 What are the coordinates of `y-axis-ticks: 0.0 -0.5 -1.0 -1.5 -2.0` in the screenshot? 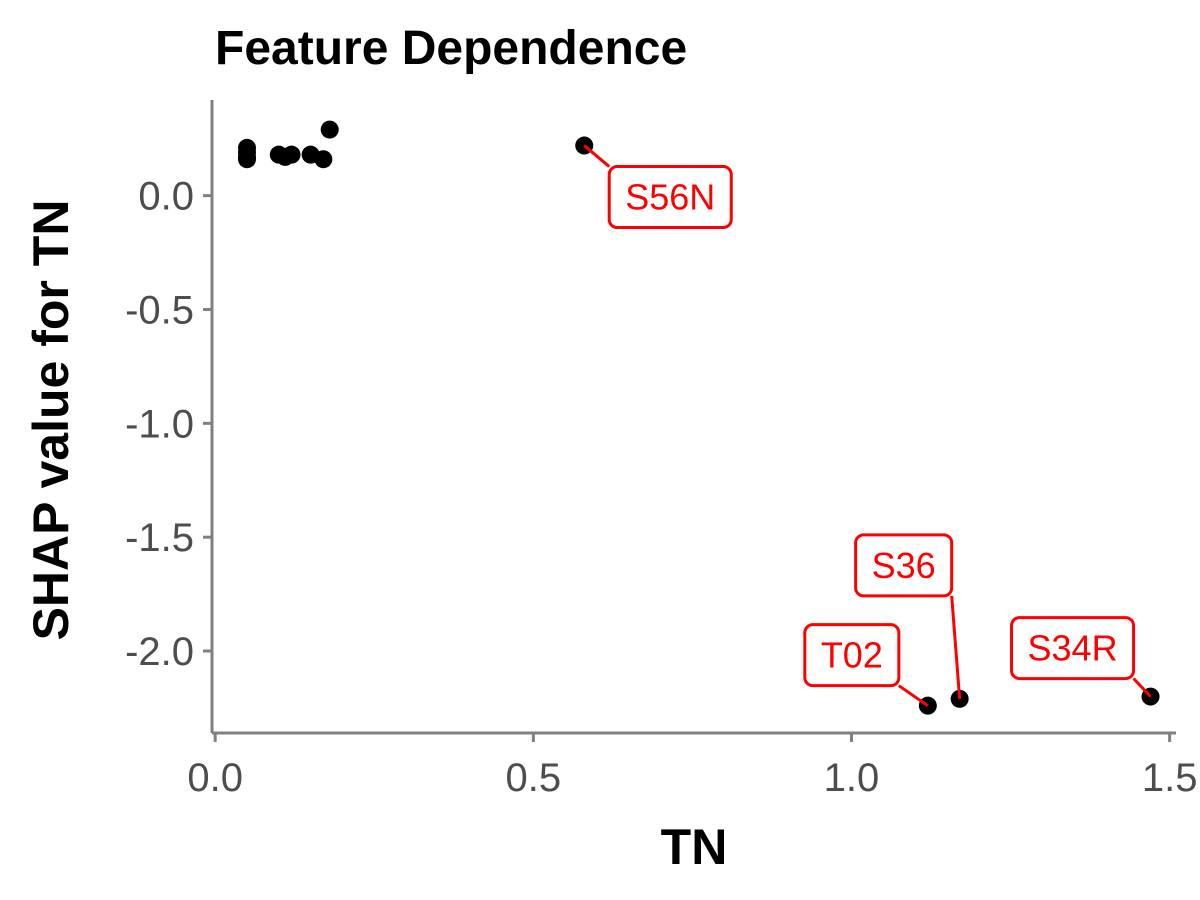 It's located at (168, 424).